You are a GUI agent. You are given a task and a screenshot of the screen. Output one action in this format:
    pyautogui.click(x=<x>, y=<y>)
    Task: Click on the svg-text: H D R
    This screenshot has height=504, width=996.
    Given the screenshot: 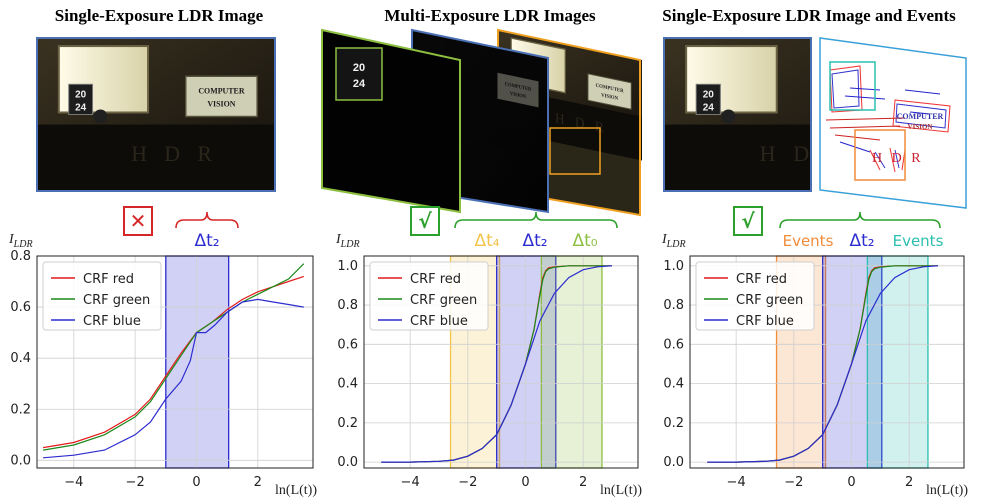 What is the action you would take?
    pyautogui.click(x=898, y=158)
    